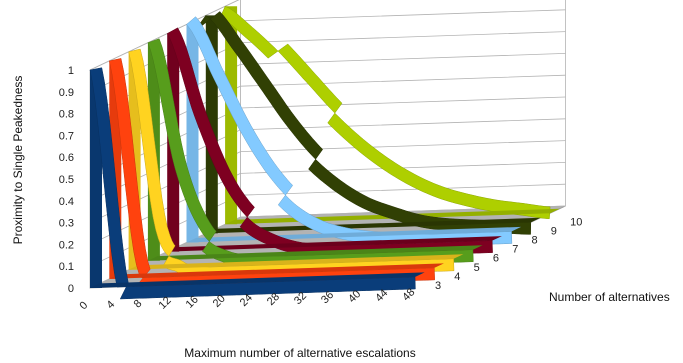  What do you see at coordinates (438, 286) in the screenshot?
I see `z-tick-label: 3` at bounding box center [438, 286].